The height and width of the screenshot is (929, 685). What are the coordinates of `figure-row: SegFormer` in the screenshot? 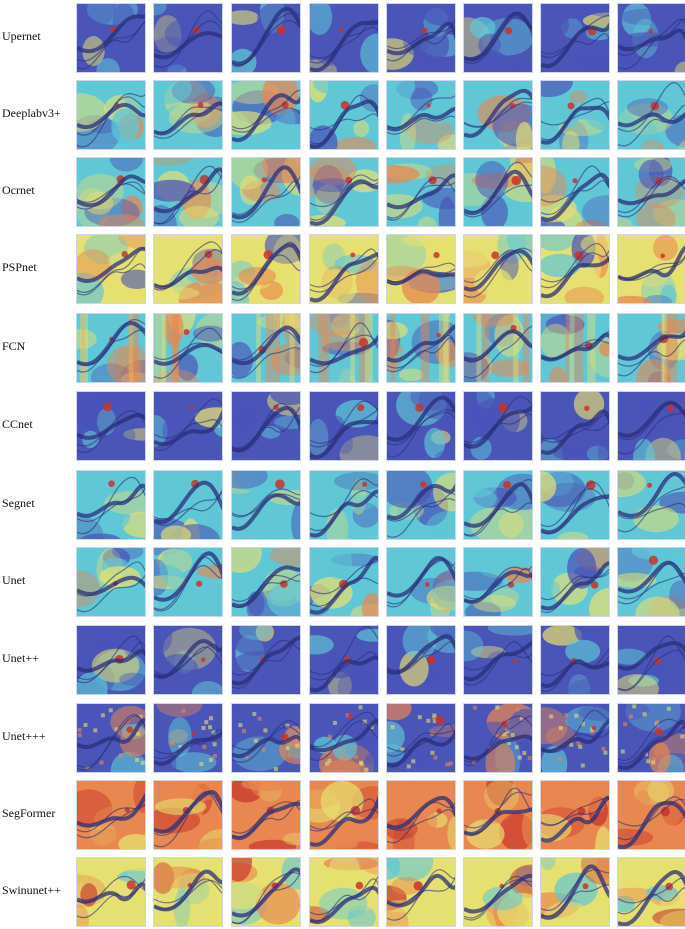 It's located at (342, 815).